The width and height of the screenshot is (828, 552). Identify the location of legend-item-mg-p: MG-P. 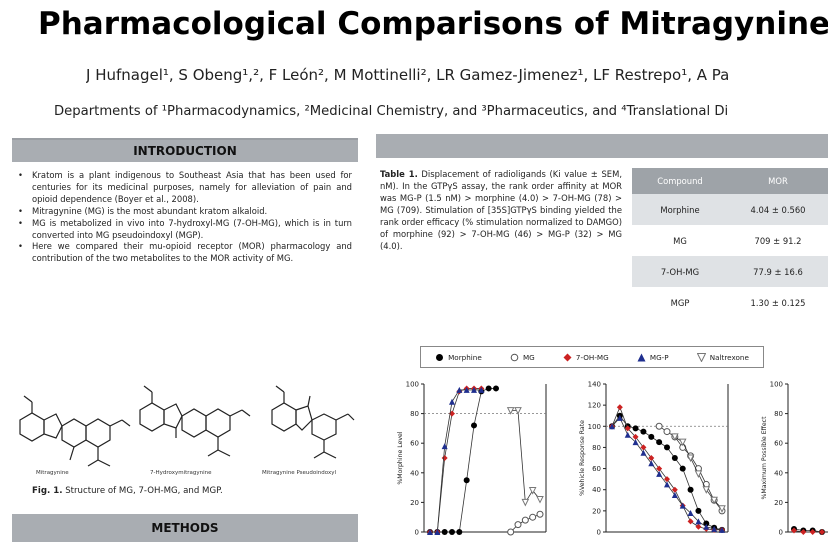
(653, 357).